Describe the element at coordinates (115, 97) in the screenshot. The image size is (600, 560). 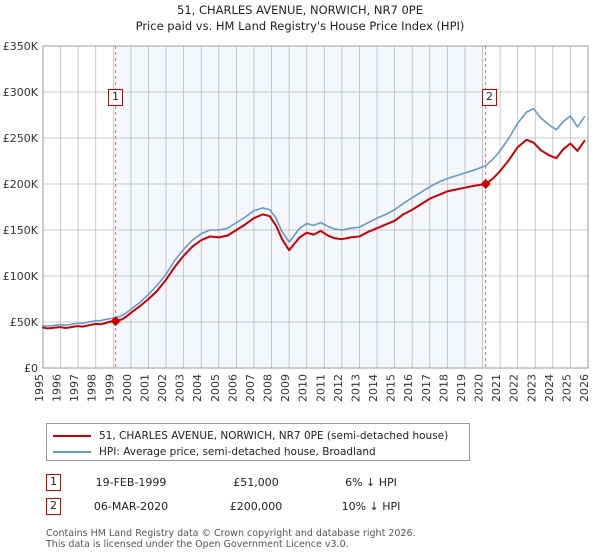
I see `sale-callout-badge: 1` at that location.